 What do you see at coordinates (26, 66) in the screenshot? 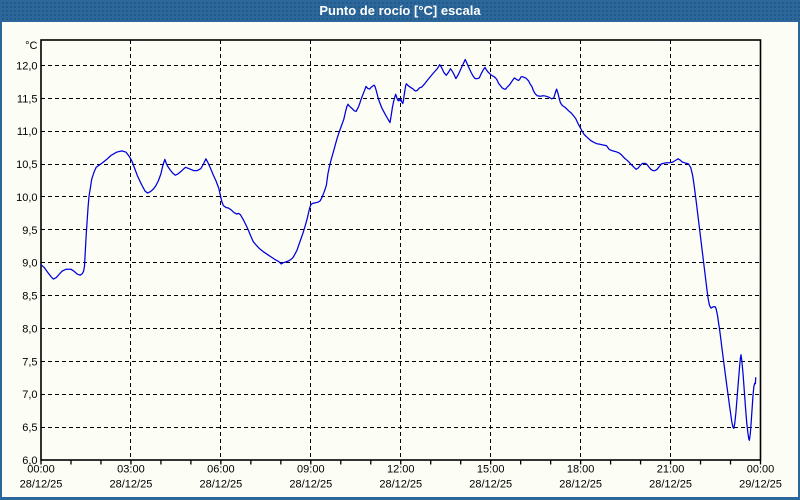
I see `y-axis-label: 12,0` at bounding box center [26, 66].